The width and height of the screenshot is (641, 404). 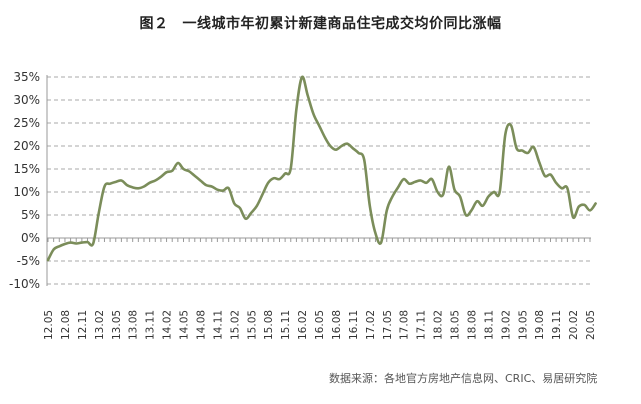 What do you see at coordinates (489, 325) in the screenshot?
I see `x-tick-label: 18.11` at bounding box center [489, 325].